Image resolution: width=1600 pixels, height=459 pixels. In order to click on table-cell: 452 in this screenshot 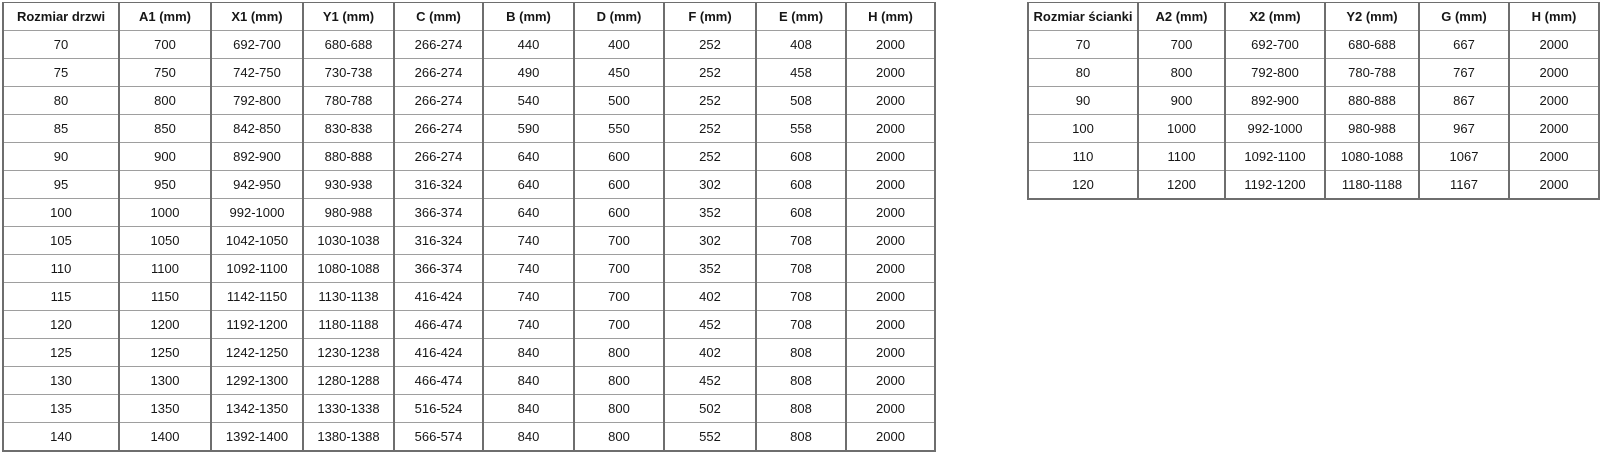, I will do `click(709, 380)`.